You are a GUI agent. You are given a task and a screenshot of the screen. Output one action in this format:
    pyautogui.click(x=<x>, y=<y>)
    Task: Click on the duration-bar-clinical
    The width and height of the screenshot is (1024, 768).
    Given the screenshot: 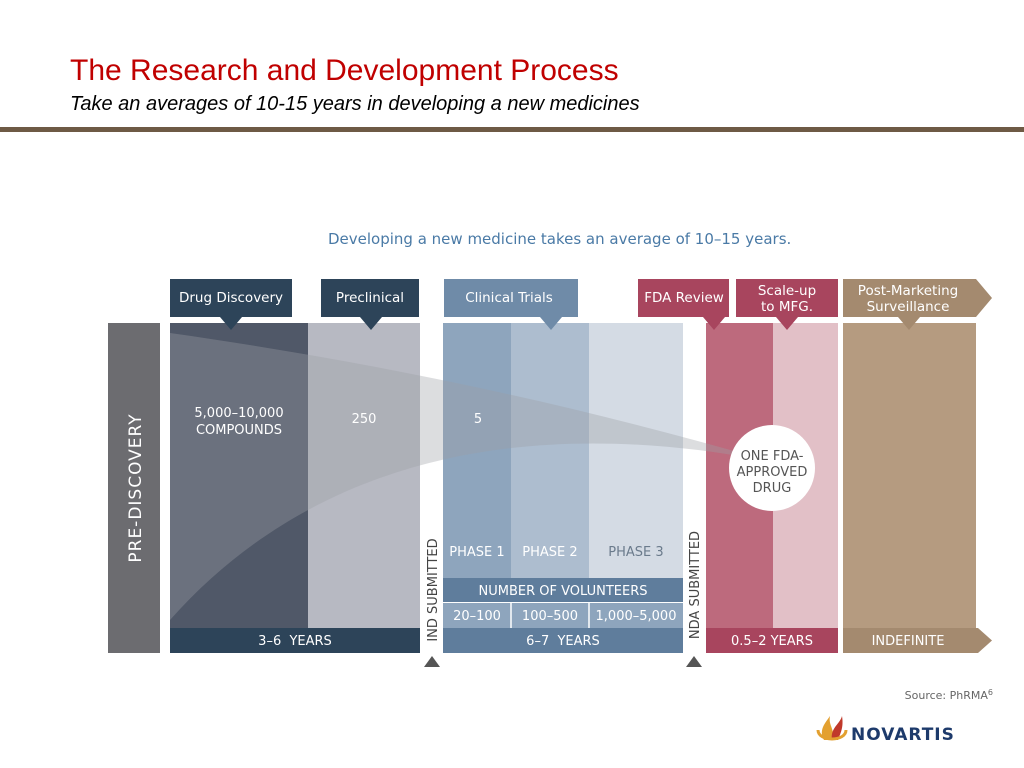 What is the action you would take?
    pyautogui.click(x=563, y=640)
    